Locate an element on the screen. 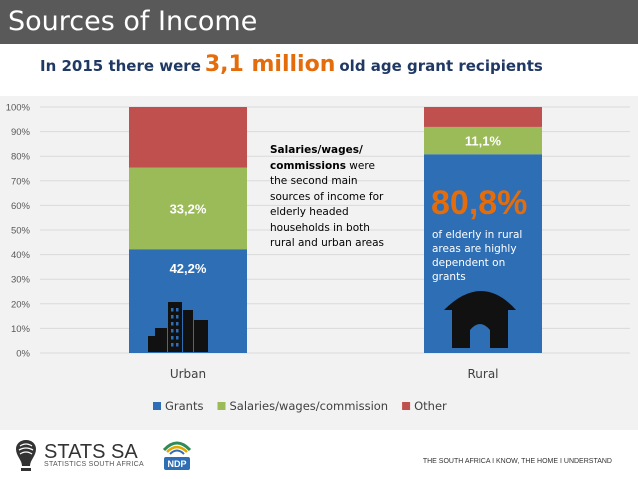  y-tick-label: 40% is located at coordinates (21, 255).